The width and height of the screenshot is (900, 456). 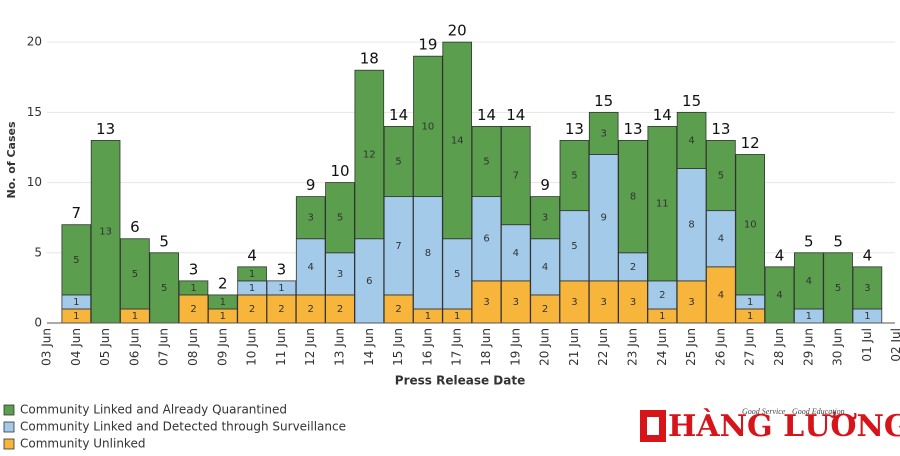 I want to click on total-label: 12, so click(x=750, y=143).